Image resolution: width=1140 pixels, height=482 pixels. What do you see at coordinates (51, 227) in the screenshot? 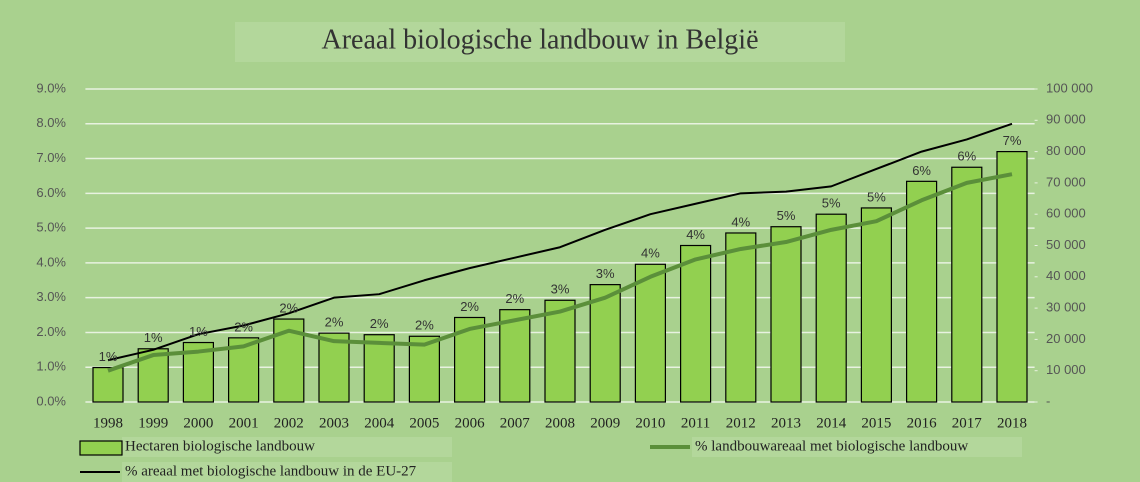
I see `y-tick-label: 5.0%` at bounding box center [51, 227].